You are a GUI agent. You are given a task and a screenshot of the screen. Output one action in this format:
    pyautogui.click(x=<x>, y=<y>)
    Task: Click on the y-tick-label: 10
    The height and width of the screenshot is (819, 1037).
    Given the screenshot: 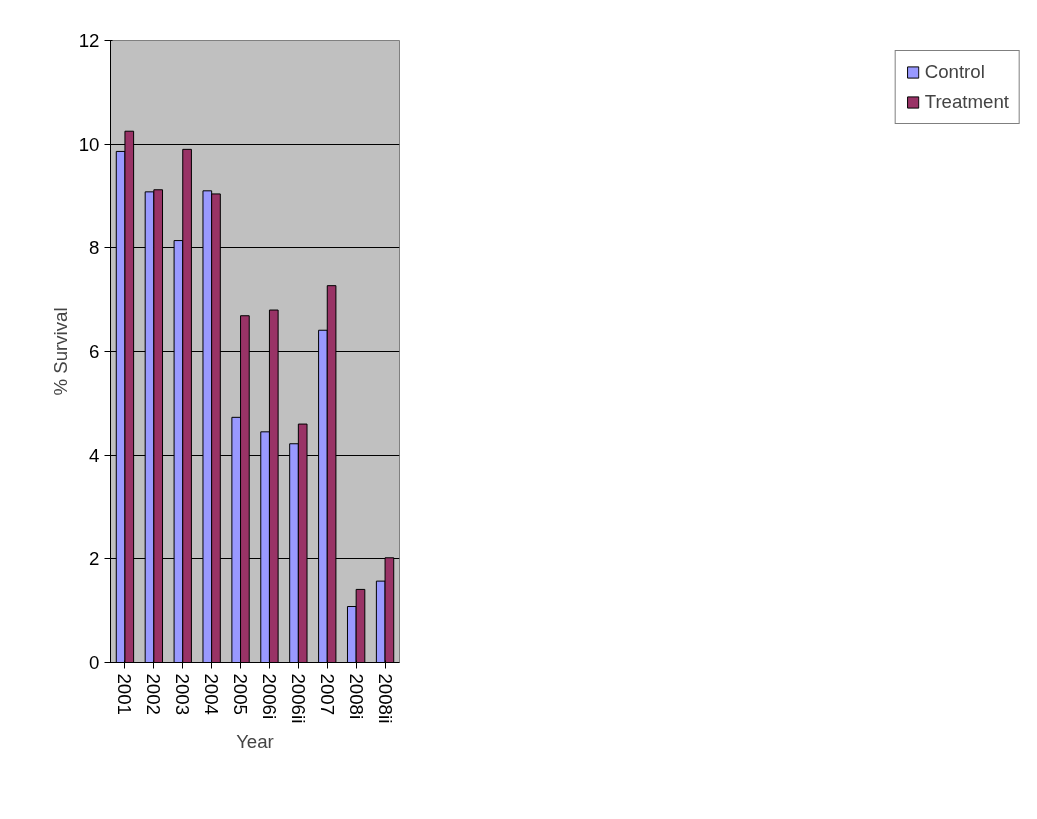 What is the action you would take?
    pyautogui.click(x=89, y=144)
    